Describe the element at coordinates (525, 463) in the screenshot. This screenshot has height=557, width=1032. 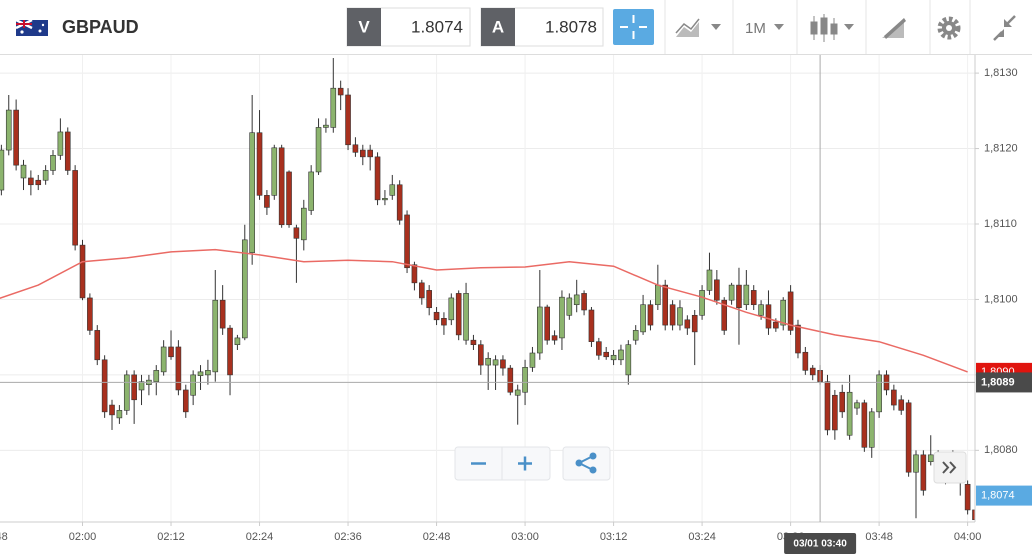
I see `zoom-in-button` at that location.